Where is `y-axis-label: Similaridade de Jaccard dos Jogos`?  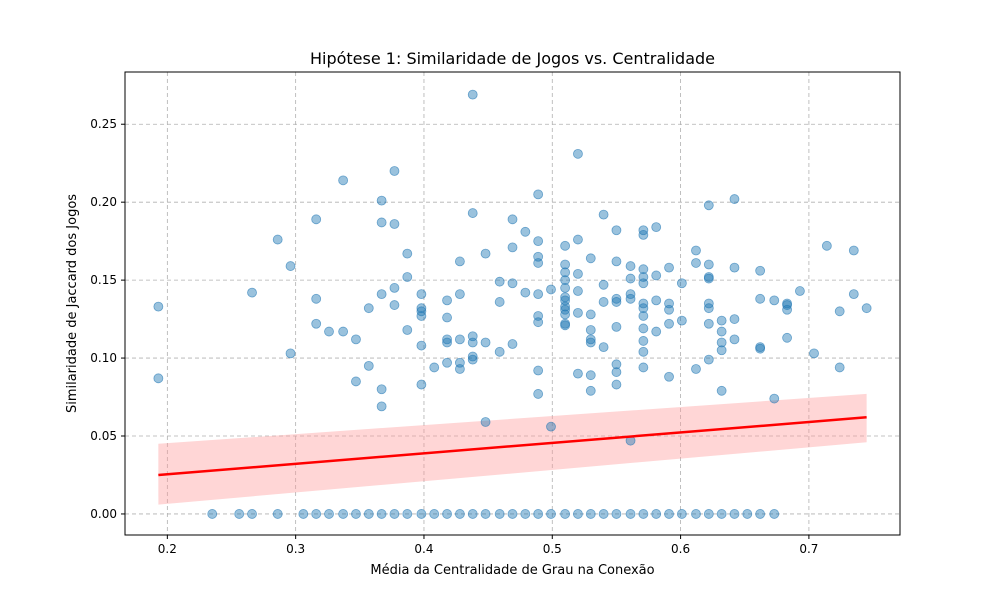
y-axis-label: Similaridade de Jaccard dos Jogos is located at coordinates (72, 303).